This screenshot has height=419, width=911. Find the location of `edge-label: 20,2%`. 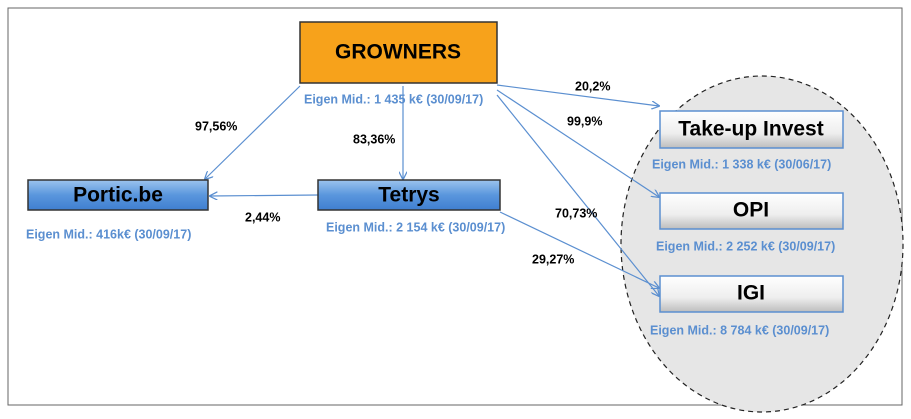

edge-label: 20,2% is located at coordinates (592, 86).